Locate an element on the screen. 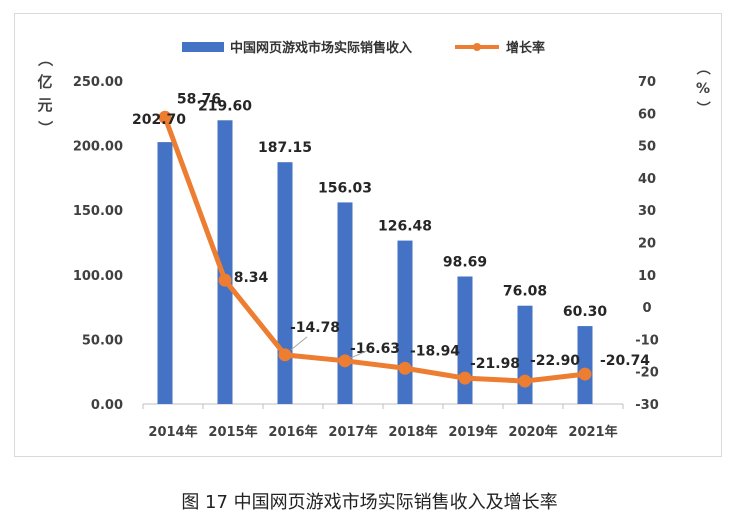 This screenshot has width=739, height=523. growth-value-label: 8.34 is located at coordinates (251, 278).